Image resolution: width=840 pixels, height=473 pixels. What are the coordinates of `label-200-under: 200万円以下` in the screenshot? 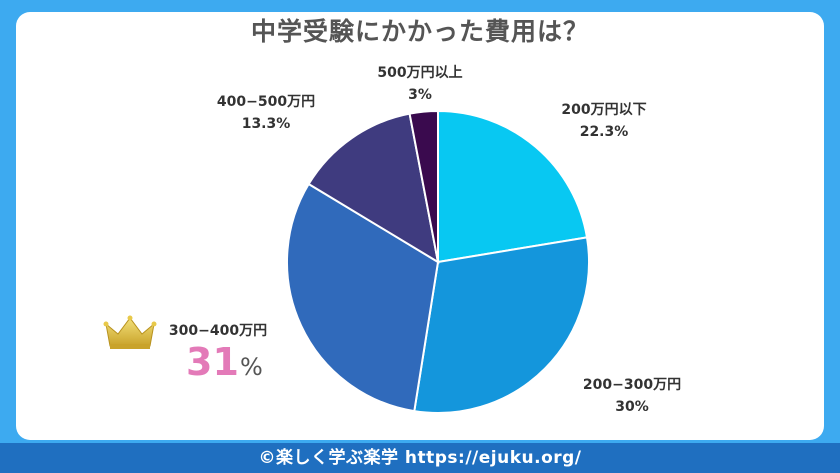 It's located at (603, 110).